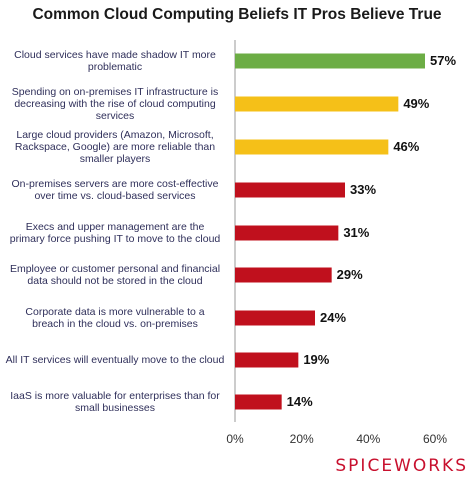 The width and height of the screenshot is (474, 481). What do you see at coordinates (301, 439) in the screenshot?
I see `x-tick-label: 20%` at bounding box center [301, 439].